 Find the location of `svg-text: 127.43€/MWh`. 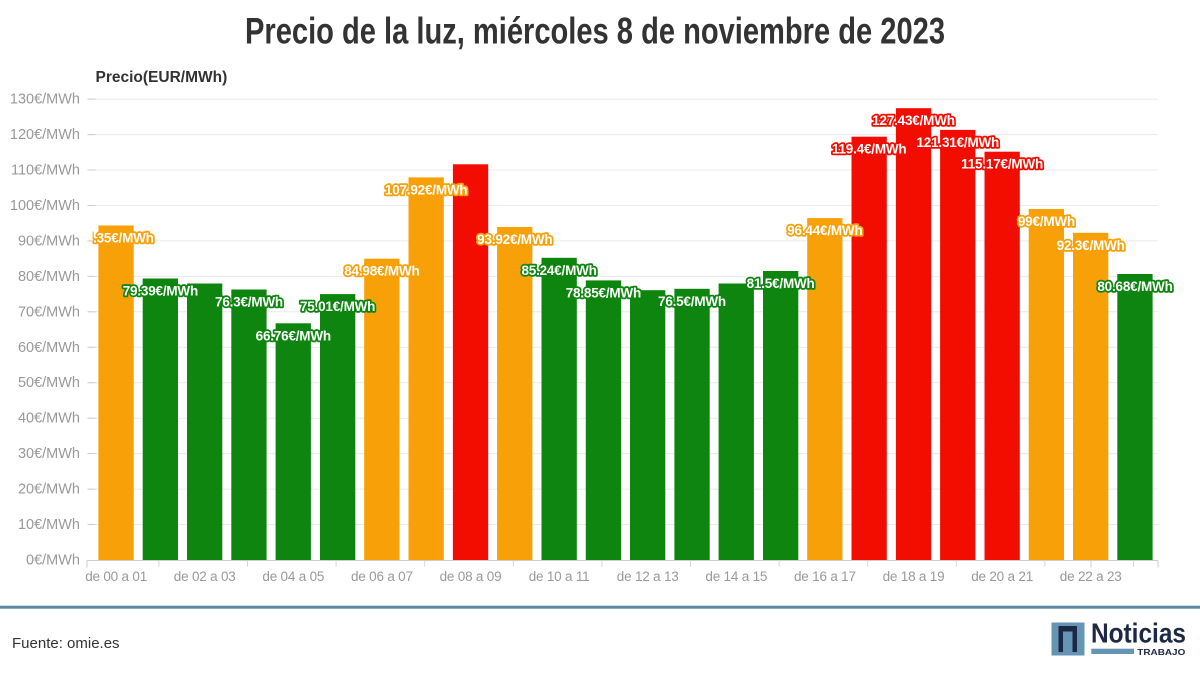

svg-text: 127.43€/MWh is located at coordinates (913, 120).